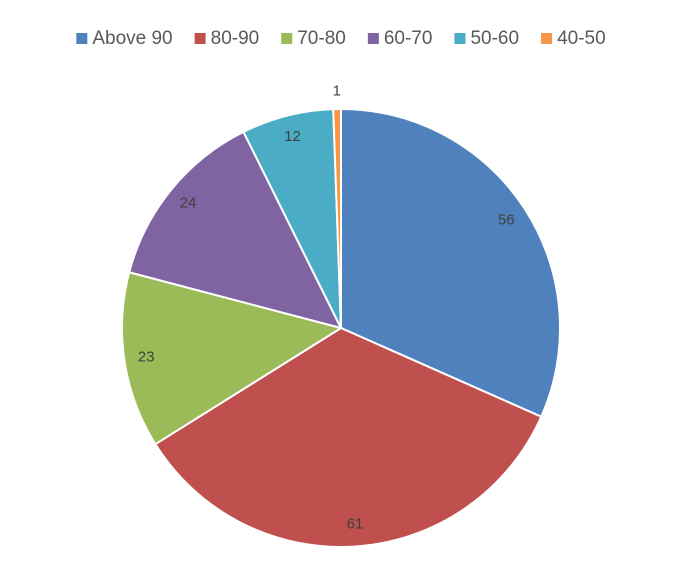 The width and height of the screenshot is (694, 578). I want to click on data-label: 23, so click(146, 357).